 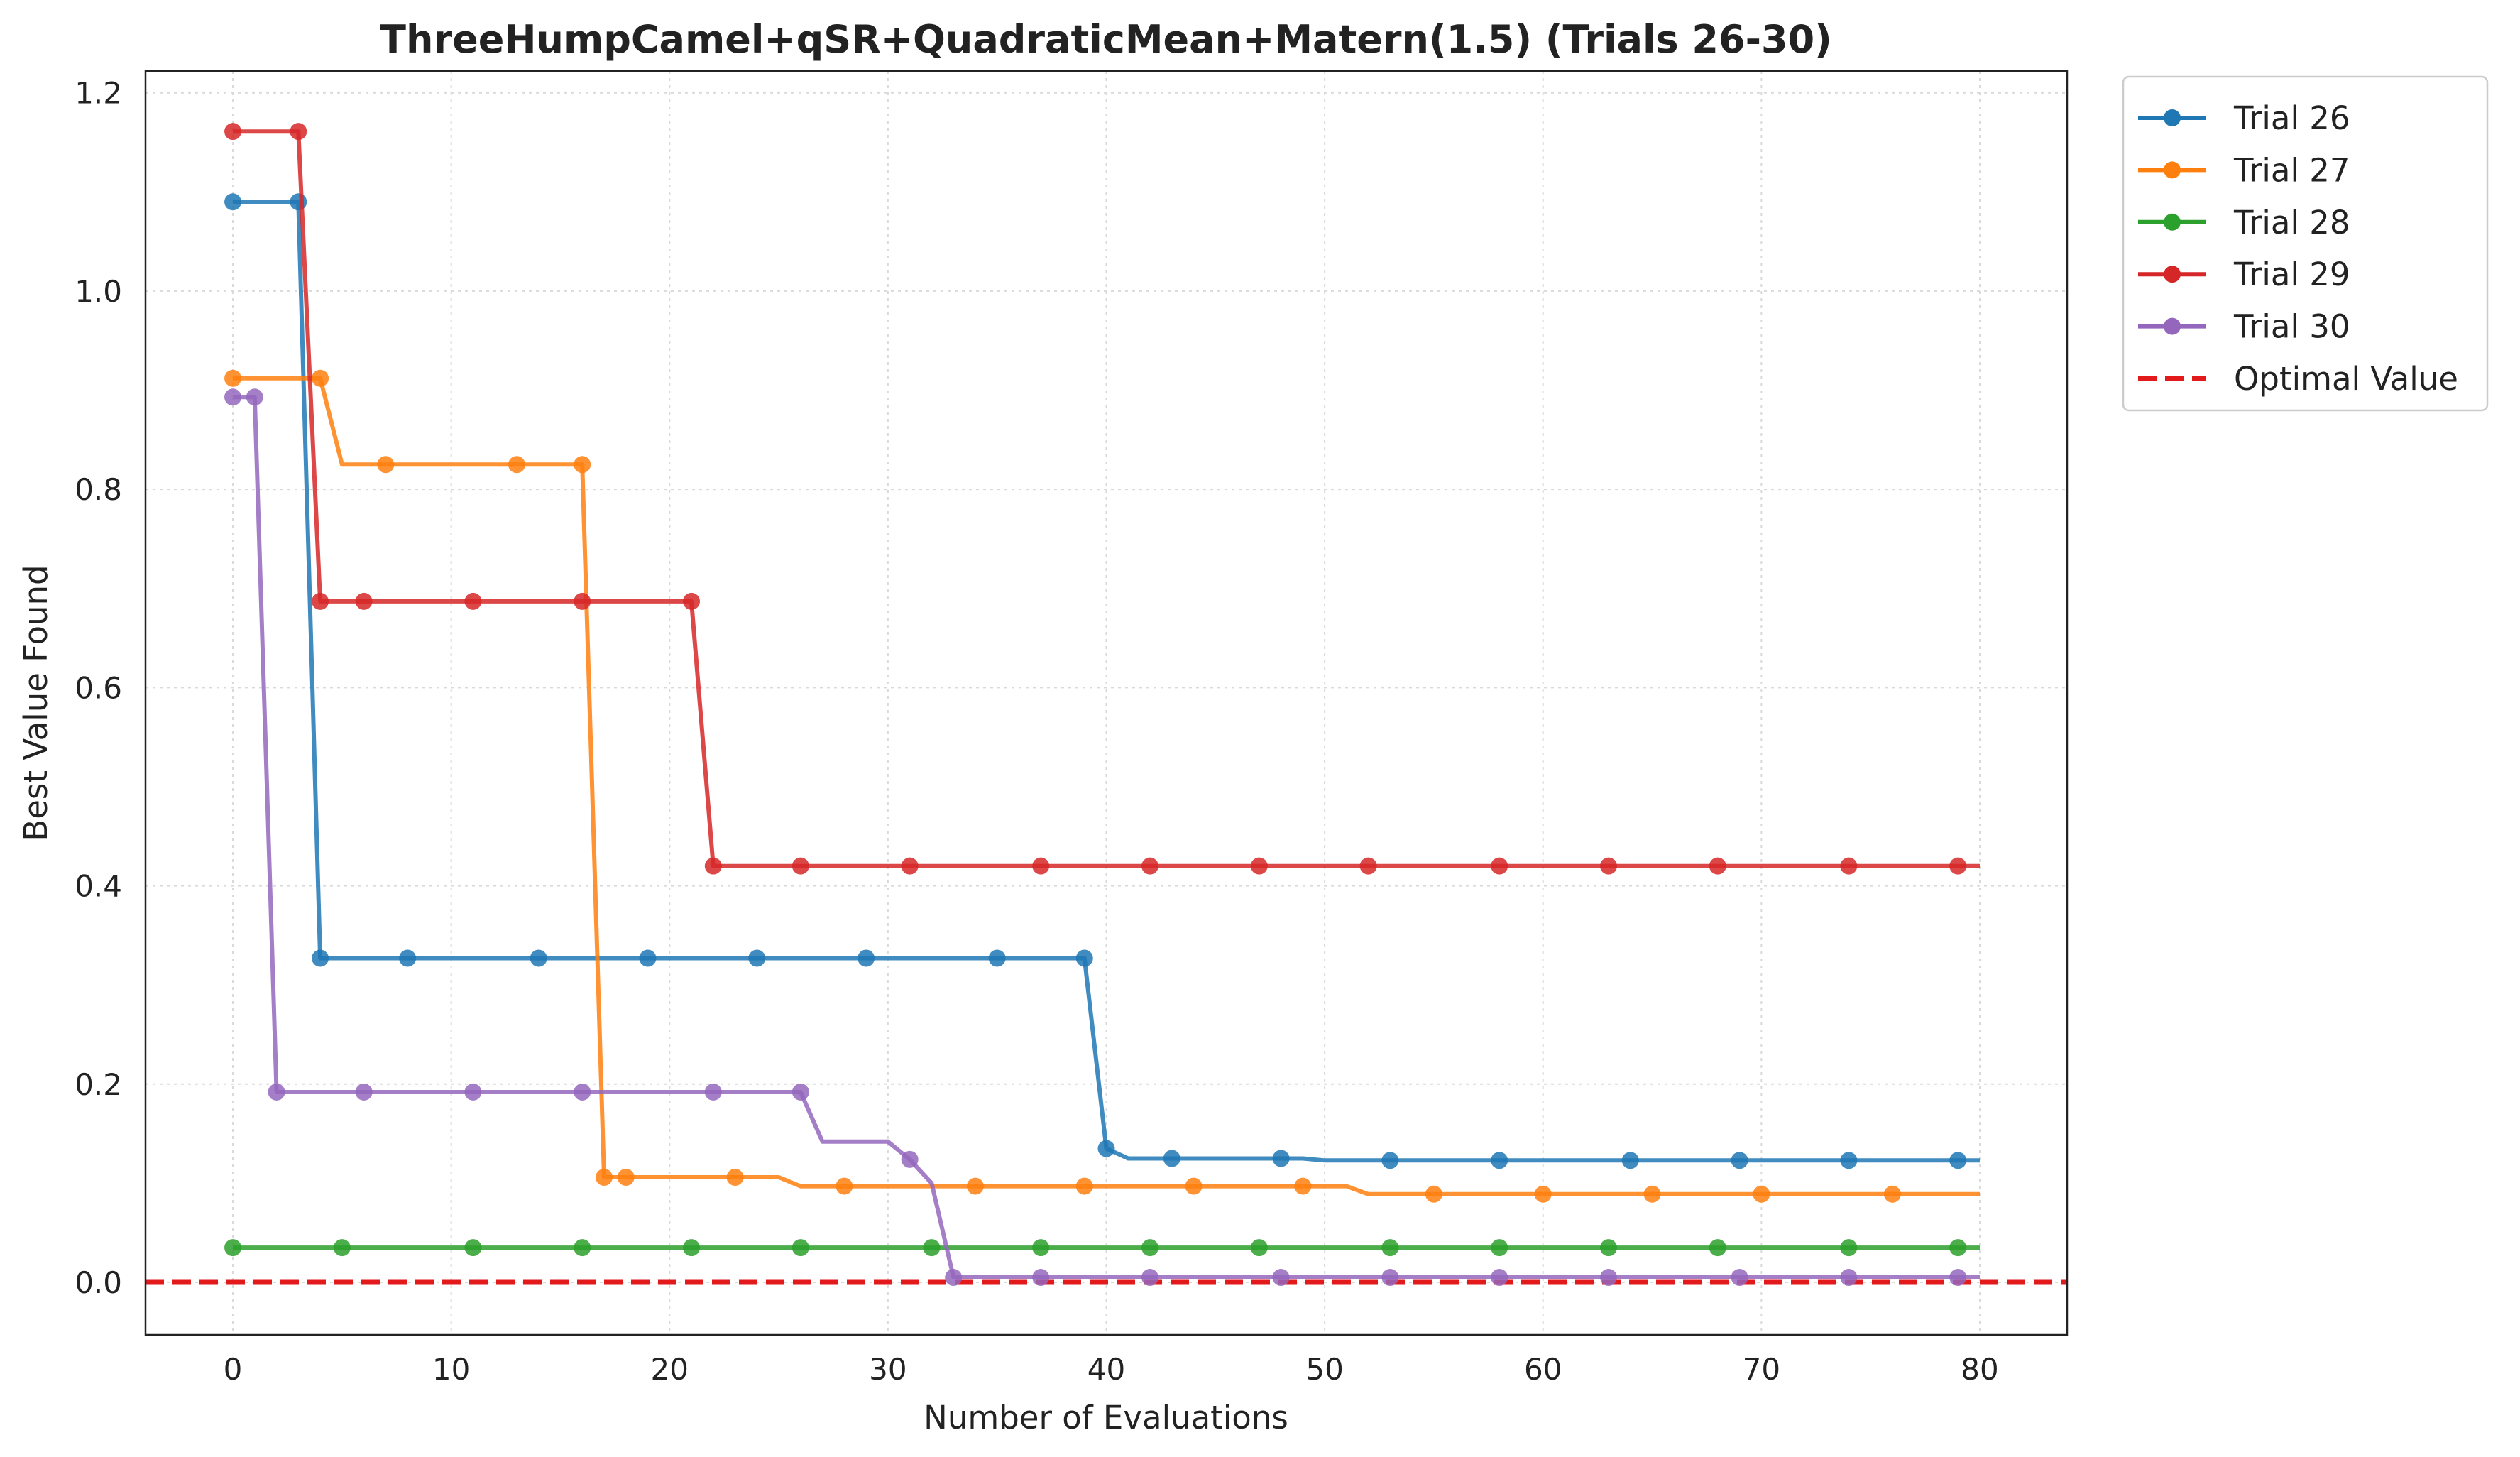 I want to click on y-tick-label: 0.4, so click(x=98, y=886).